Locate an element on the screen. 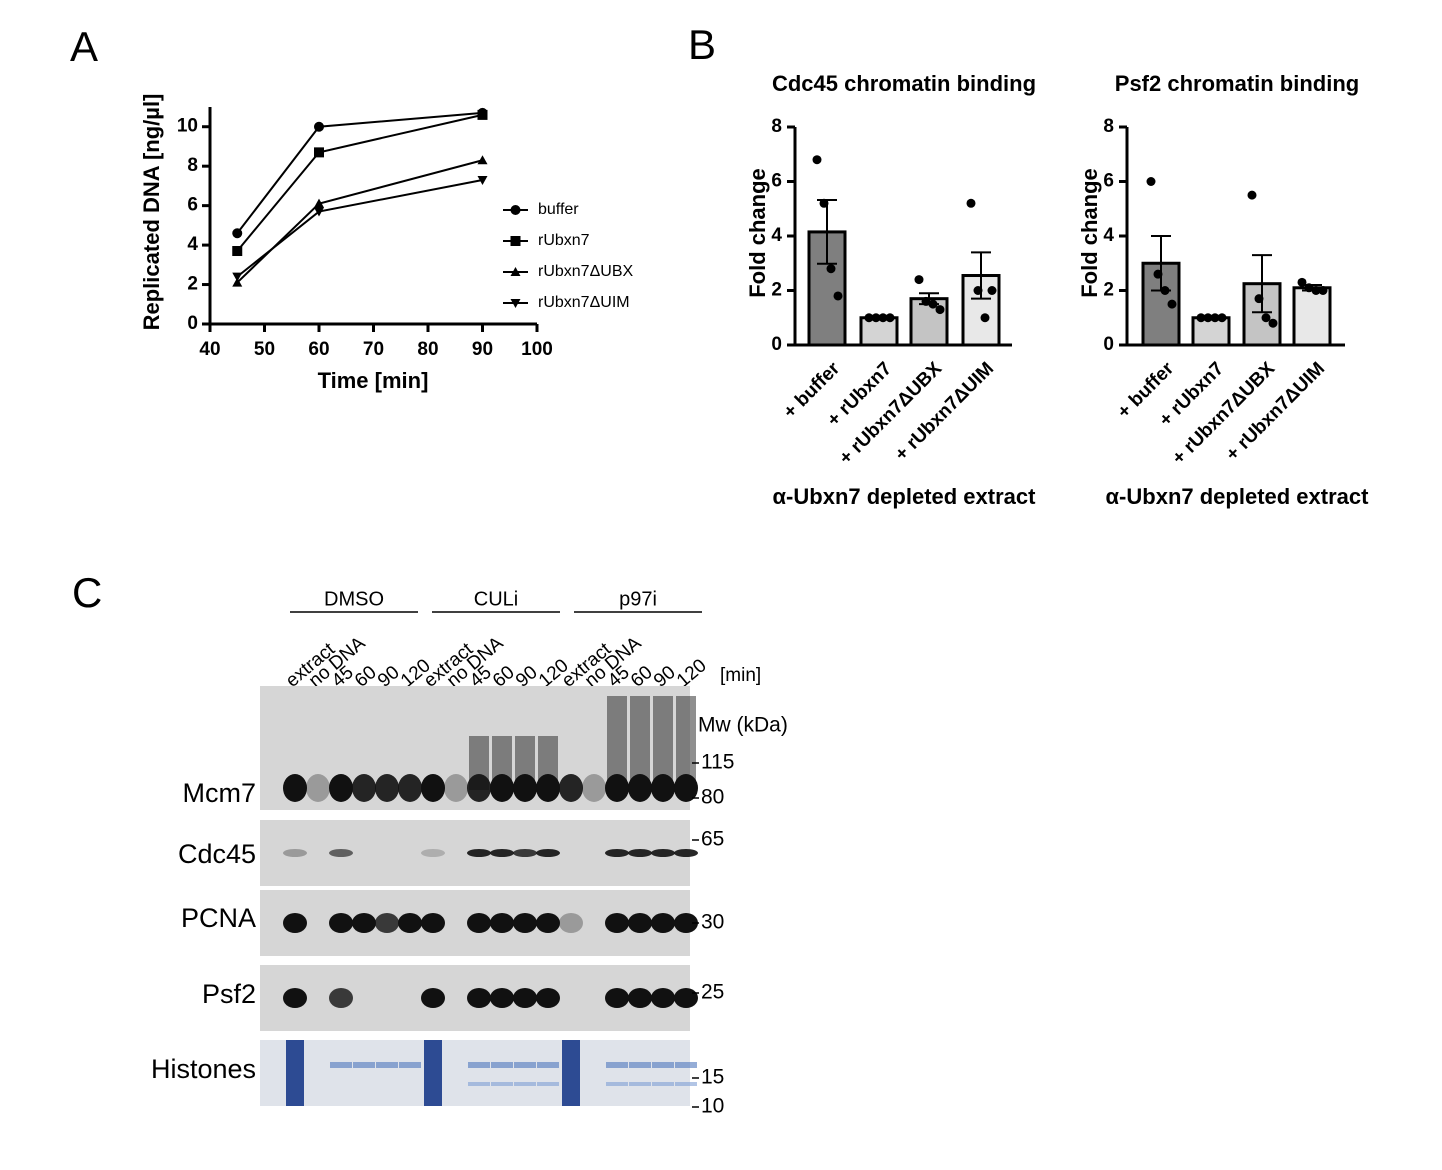 This screenshot has height=1170, width=1442. x-tick-label: 90 is located at coordinates (482, 349).